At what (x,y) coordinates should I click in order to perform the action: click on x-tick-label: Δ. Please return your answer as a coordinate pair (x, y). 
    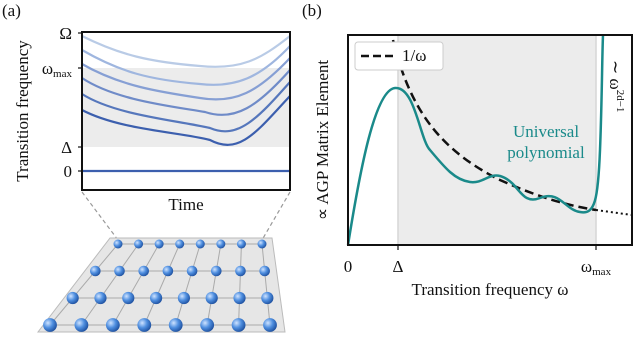
    Looking at the image, I should click on (398, 266).